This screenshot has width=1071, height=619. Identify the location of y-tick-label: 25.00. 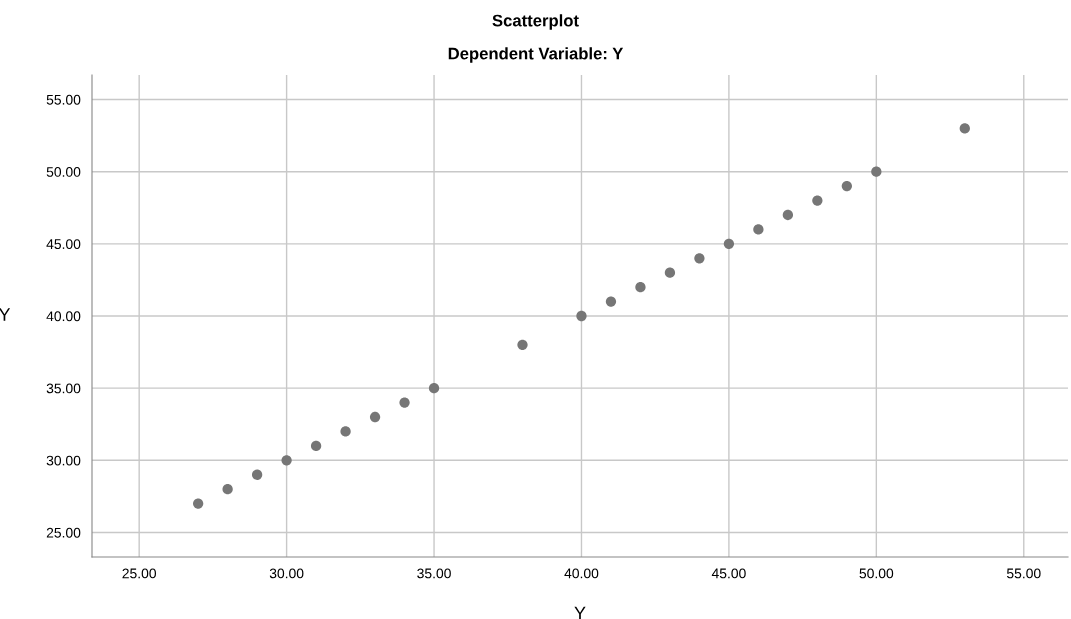
(63, 532).